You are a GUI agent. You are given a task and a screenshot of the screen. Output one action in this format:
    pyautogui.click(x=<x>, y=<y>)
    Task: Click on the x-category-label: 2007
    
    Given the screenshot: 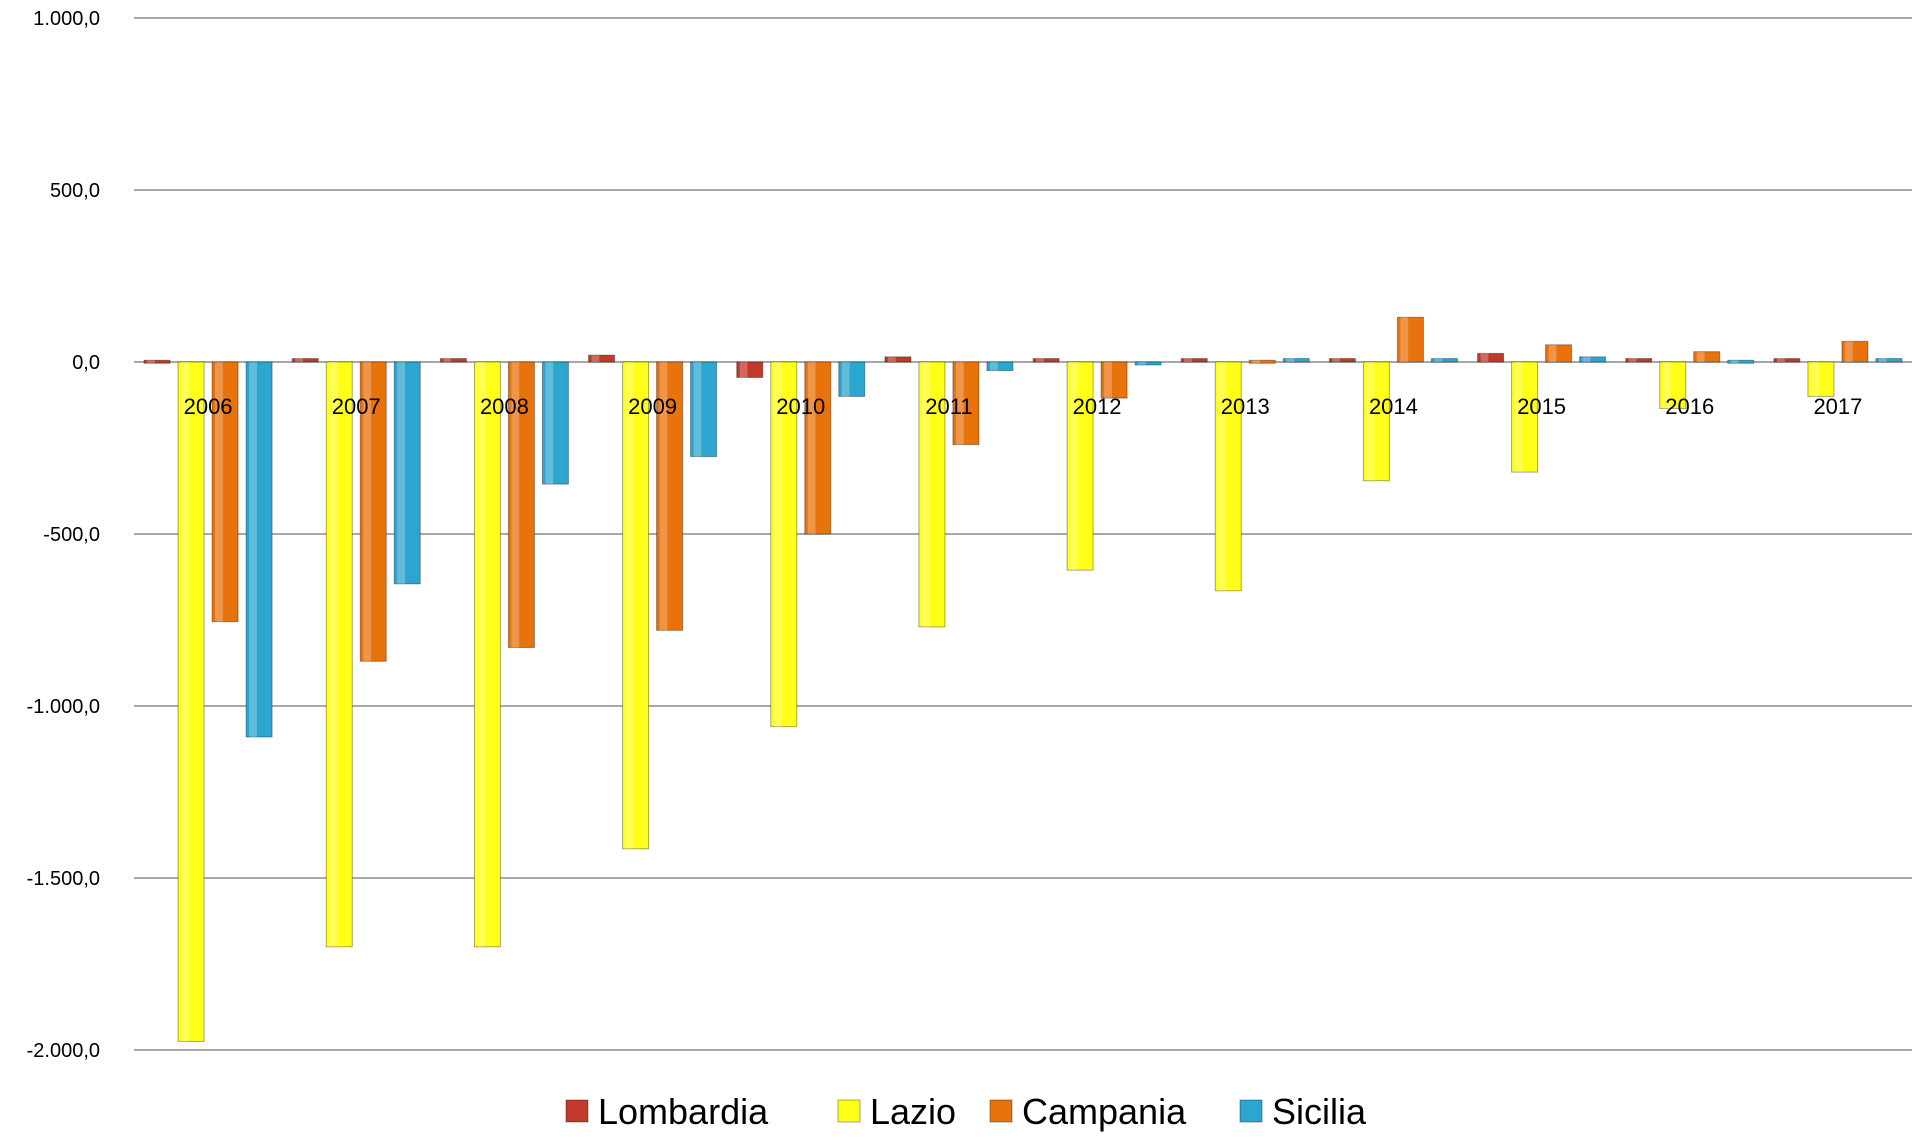 What is the action you would take?
    pyautogui.click(x=356, y=406)
    